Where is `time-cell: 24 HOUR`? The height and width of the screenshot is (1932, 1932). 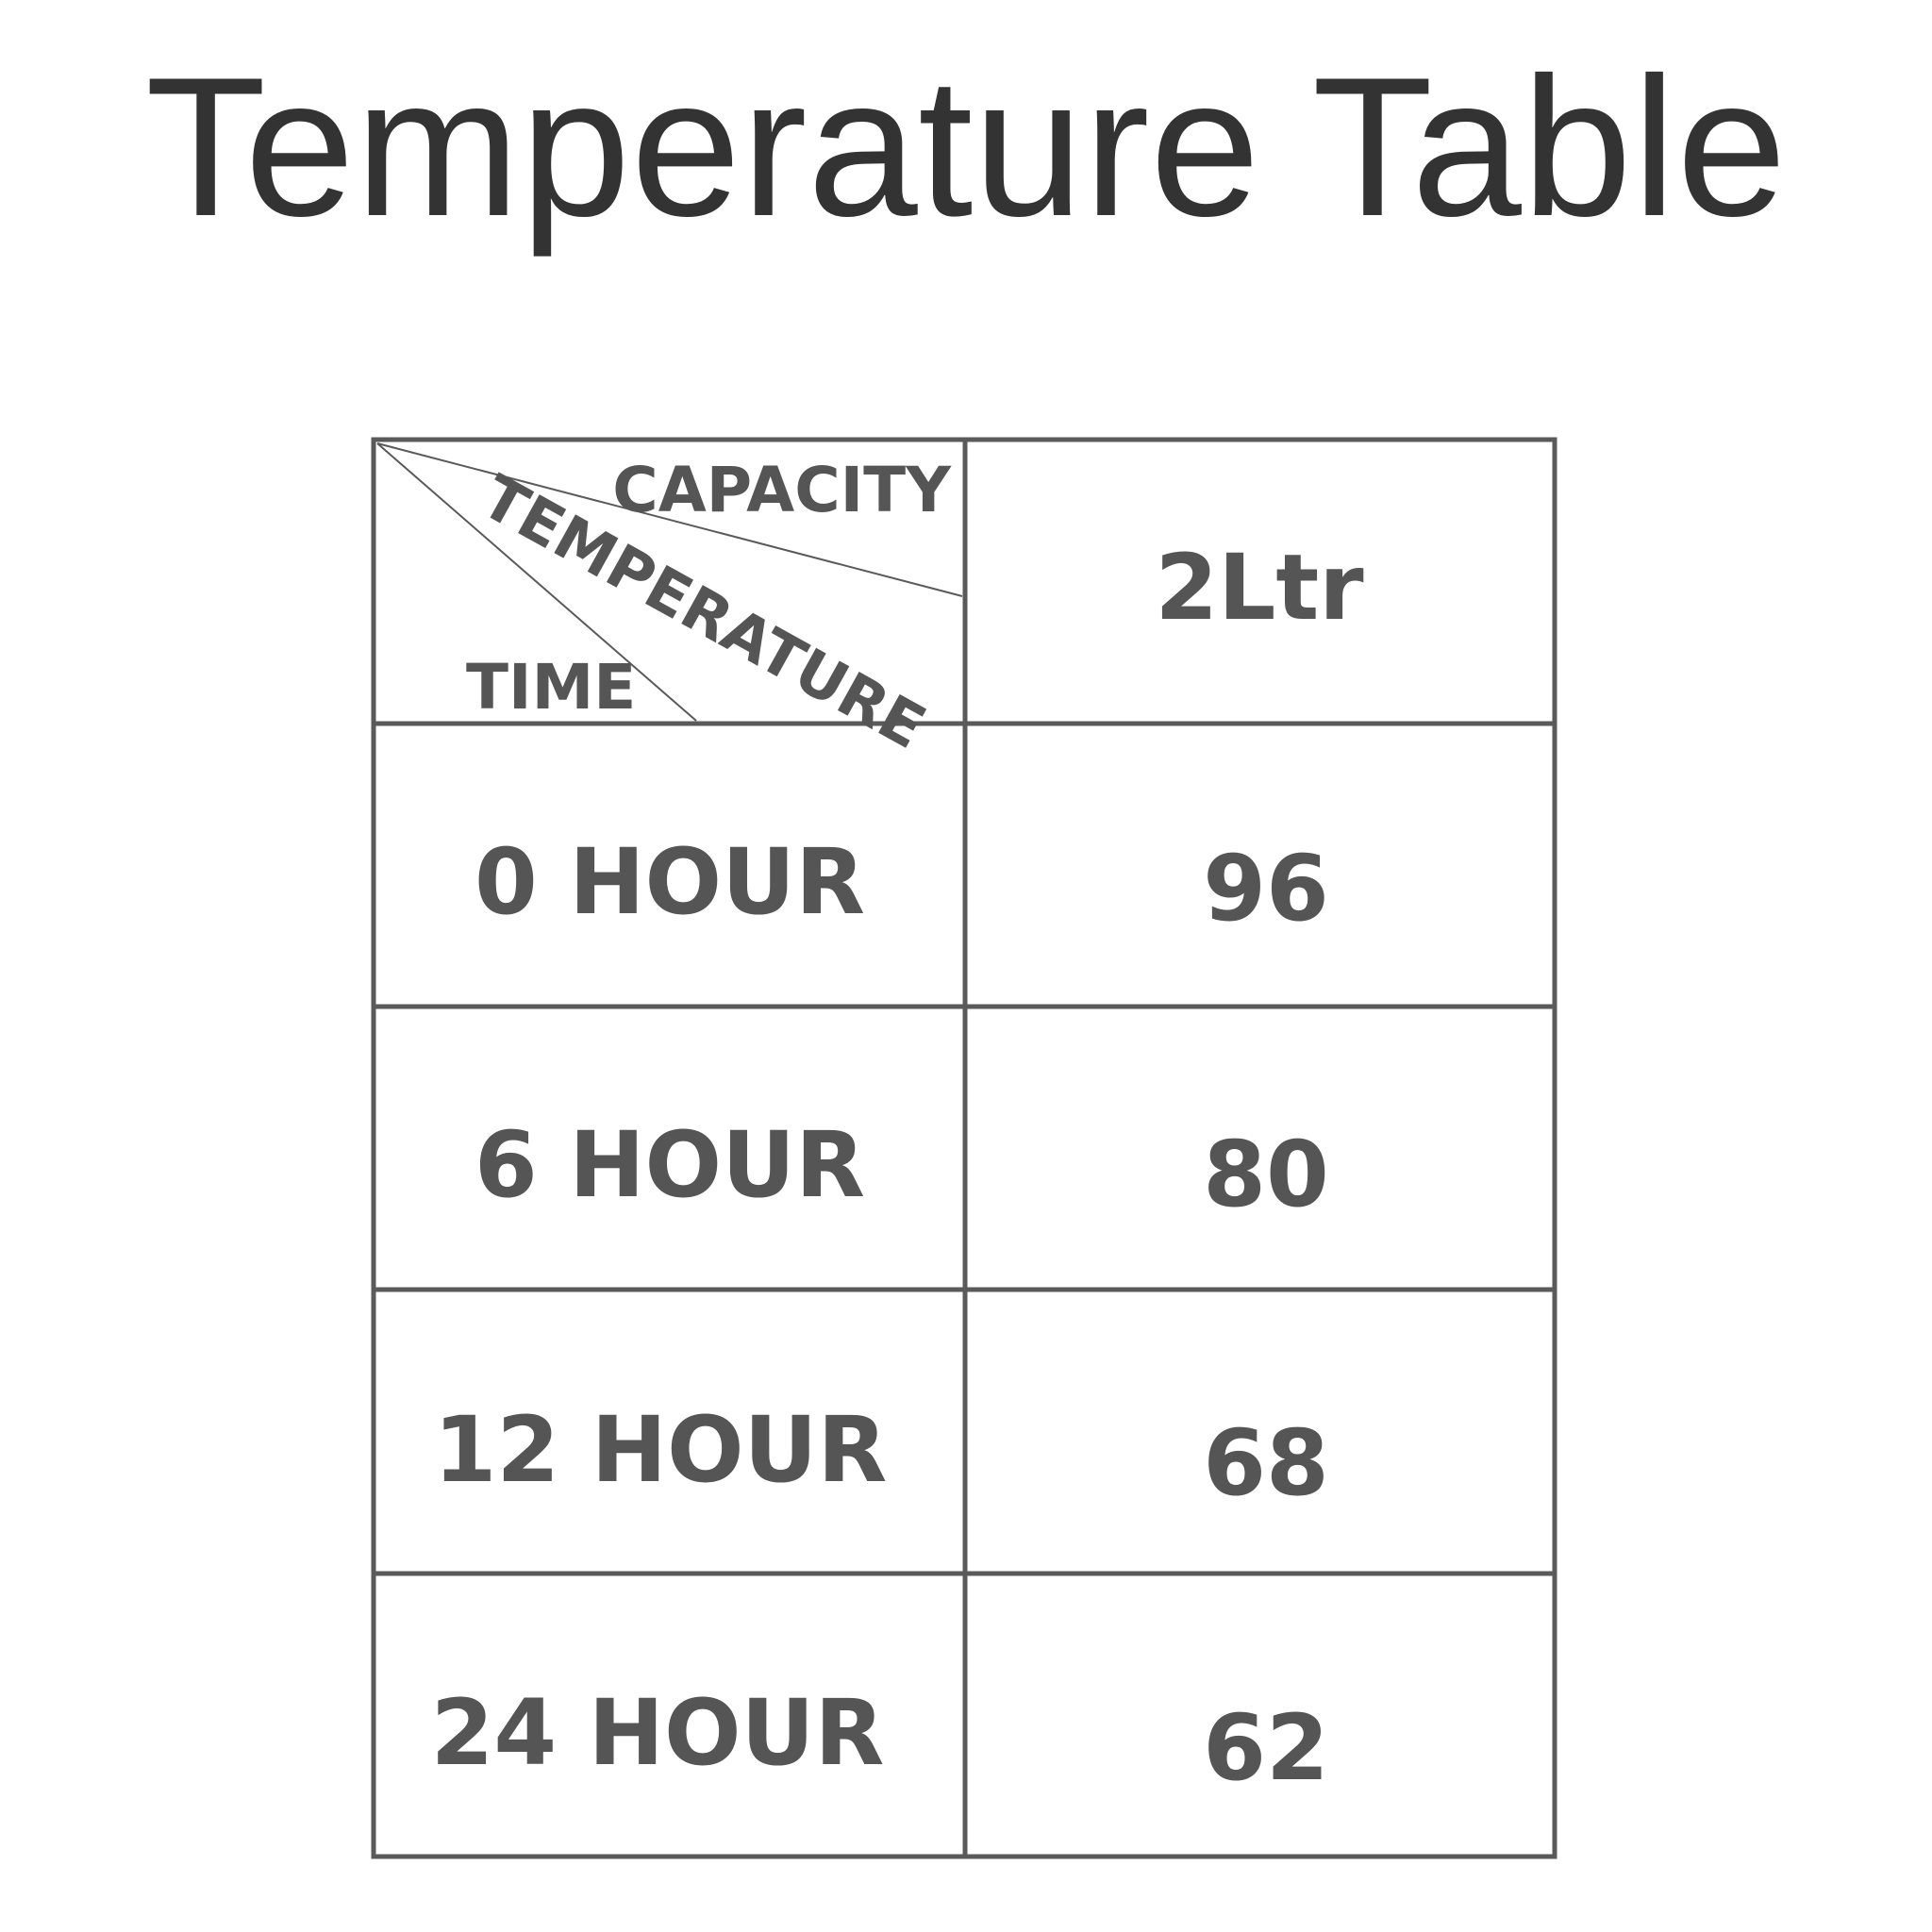 time-cell: 24 HOUR is located at coordinates (658, 1733).